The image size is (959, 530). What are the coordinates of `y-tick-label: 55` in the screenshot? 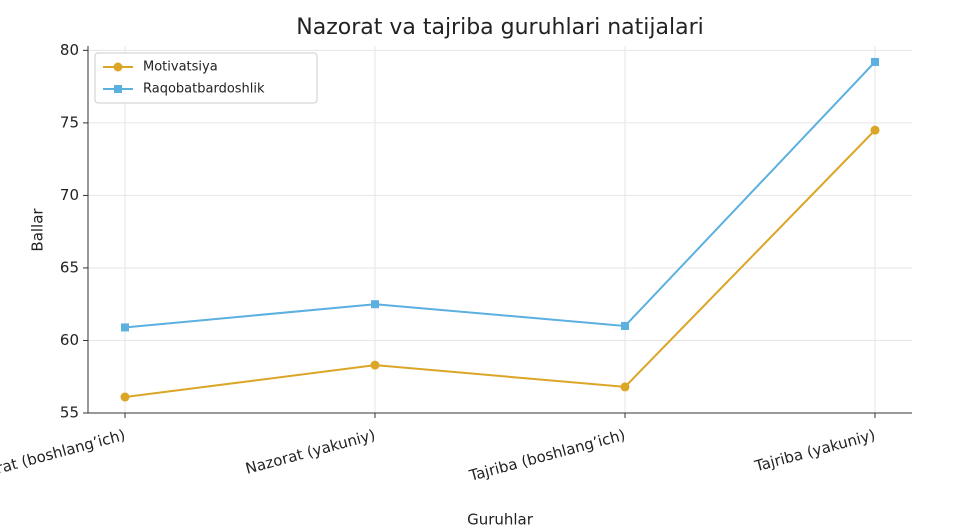 It's located at (69, 413).